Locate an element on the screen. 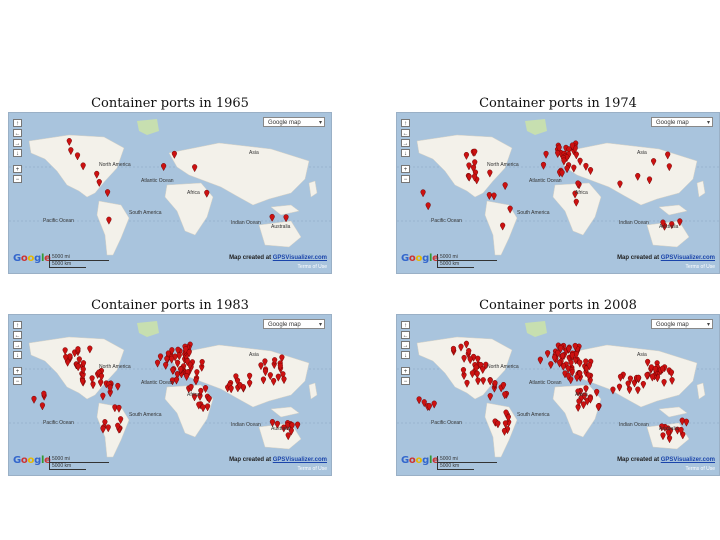 This screenshot has width=720, height=540. pan-right-button: → is located at coordinates (405, 345).